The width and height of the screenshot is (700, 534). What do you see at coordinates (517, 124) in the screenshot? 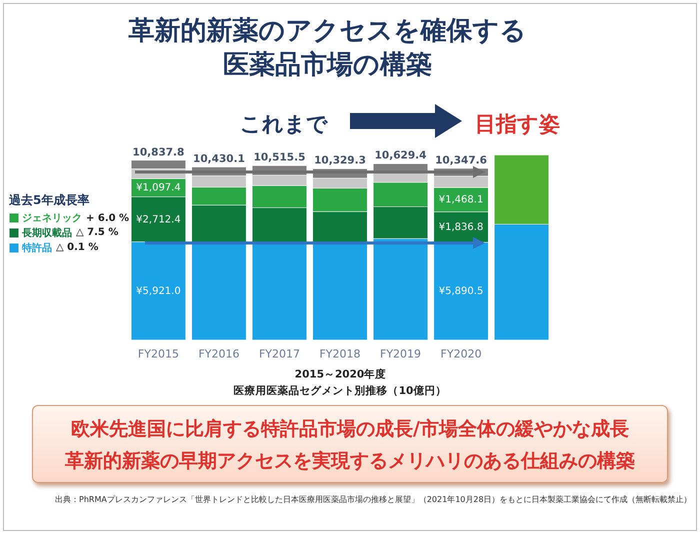
I see `text: 目指す姿` at bounding box center [517, 124].